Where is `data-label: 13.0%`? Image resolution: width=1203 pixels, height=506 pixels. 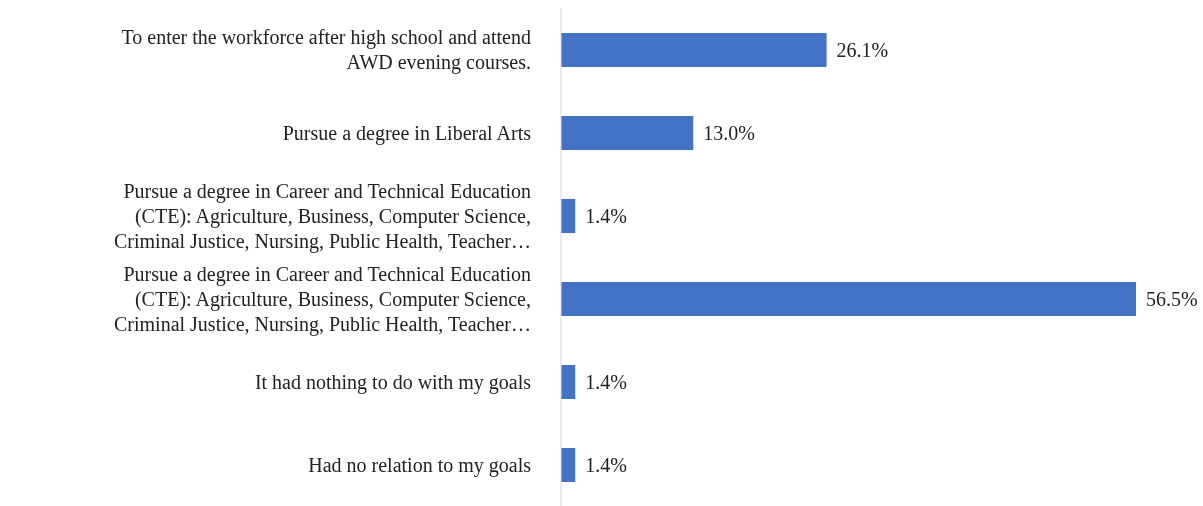
data-label: 13.0% is located at coordinates (729, 133).